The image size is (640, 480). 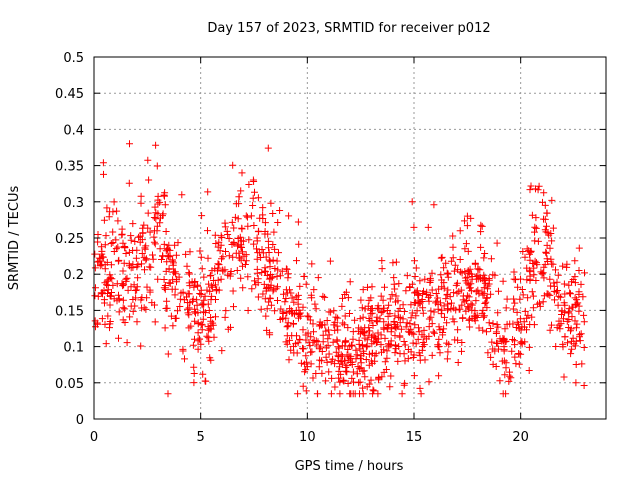 What do you see at coordinates (307, 437) in the screenshot?
I see `x-tick-label: 10` at bounding box center [307, 437].